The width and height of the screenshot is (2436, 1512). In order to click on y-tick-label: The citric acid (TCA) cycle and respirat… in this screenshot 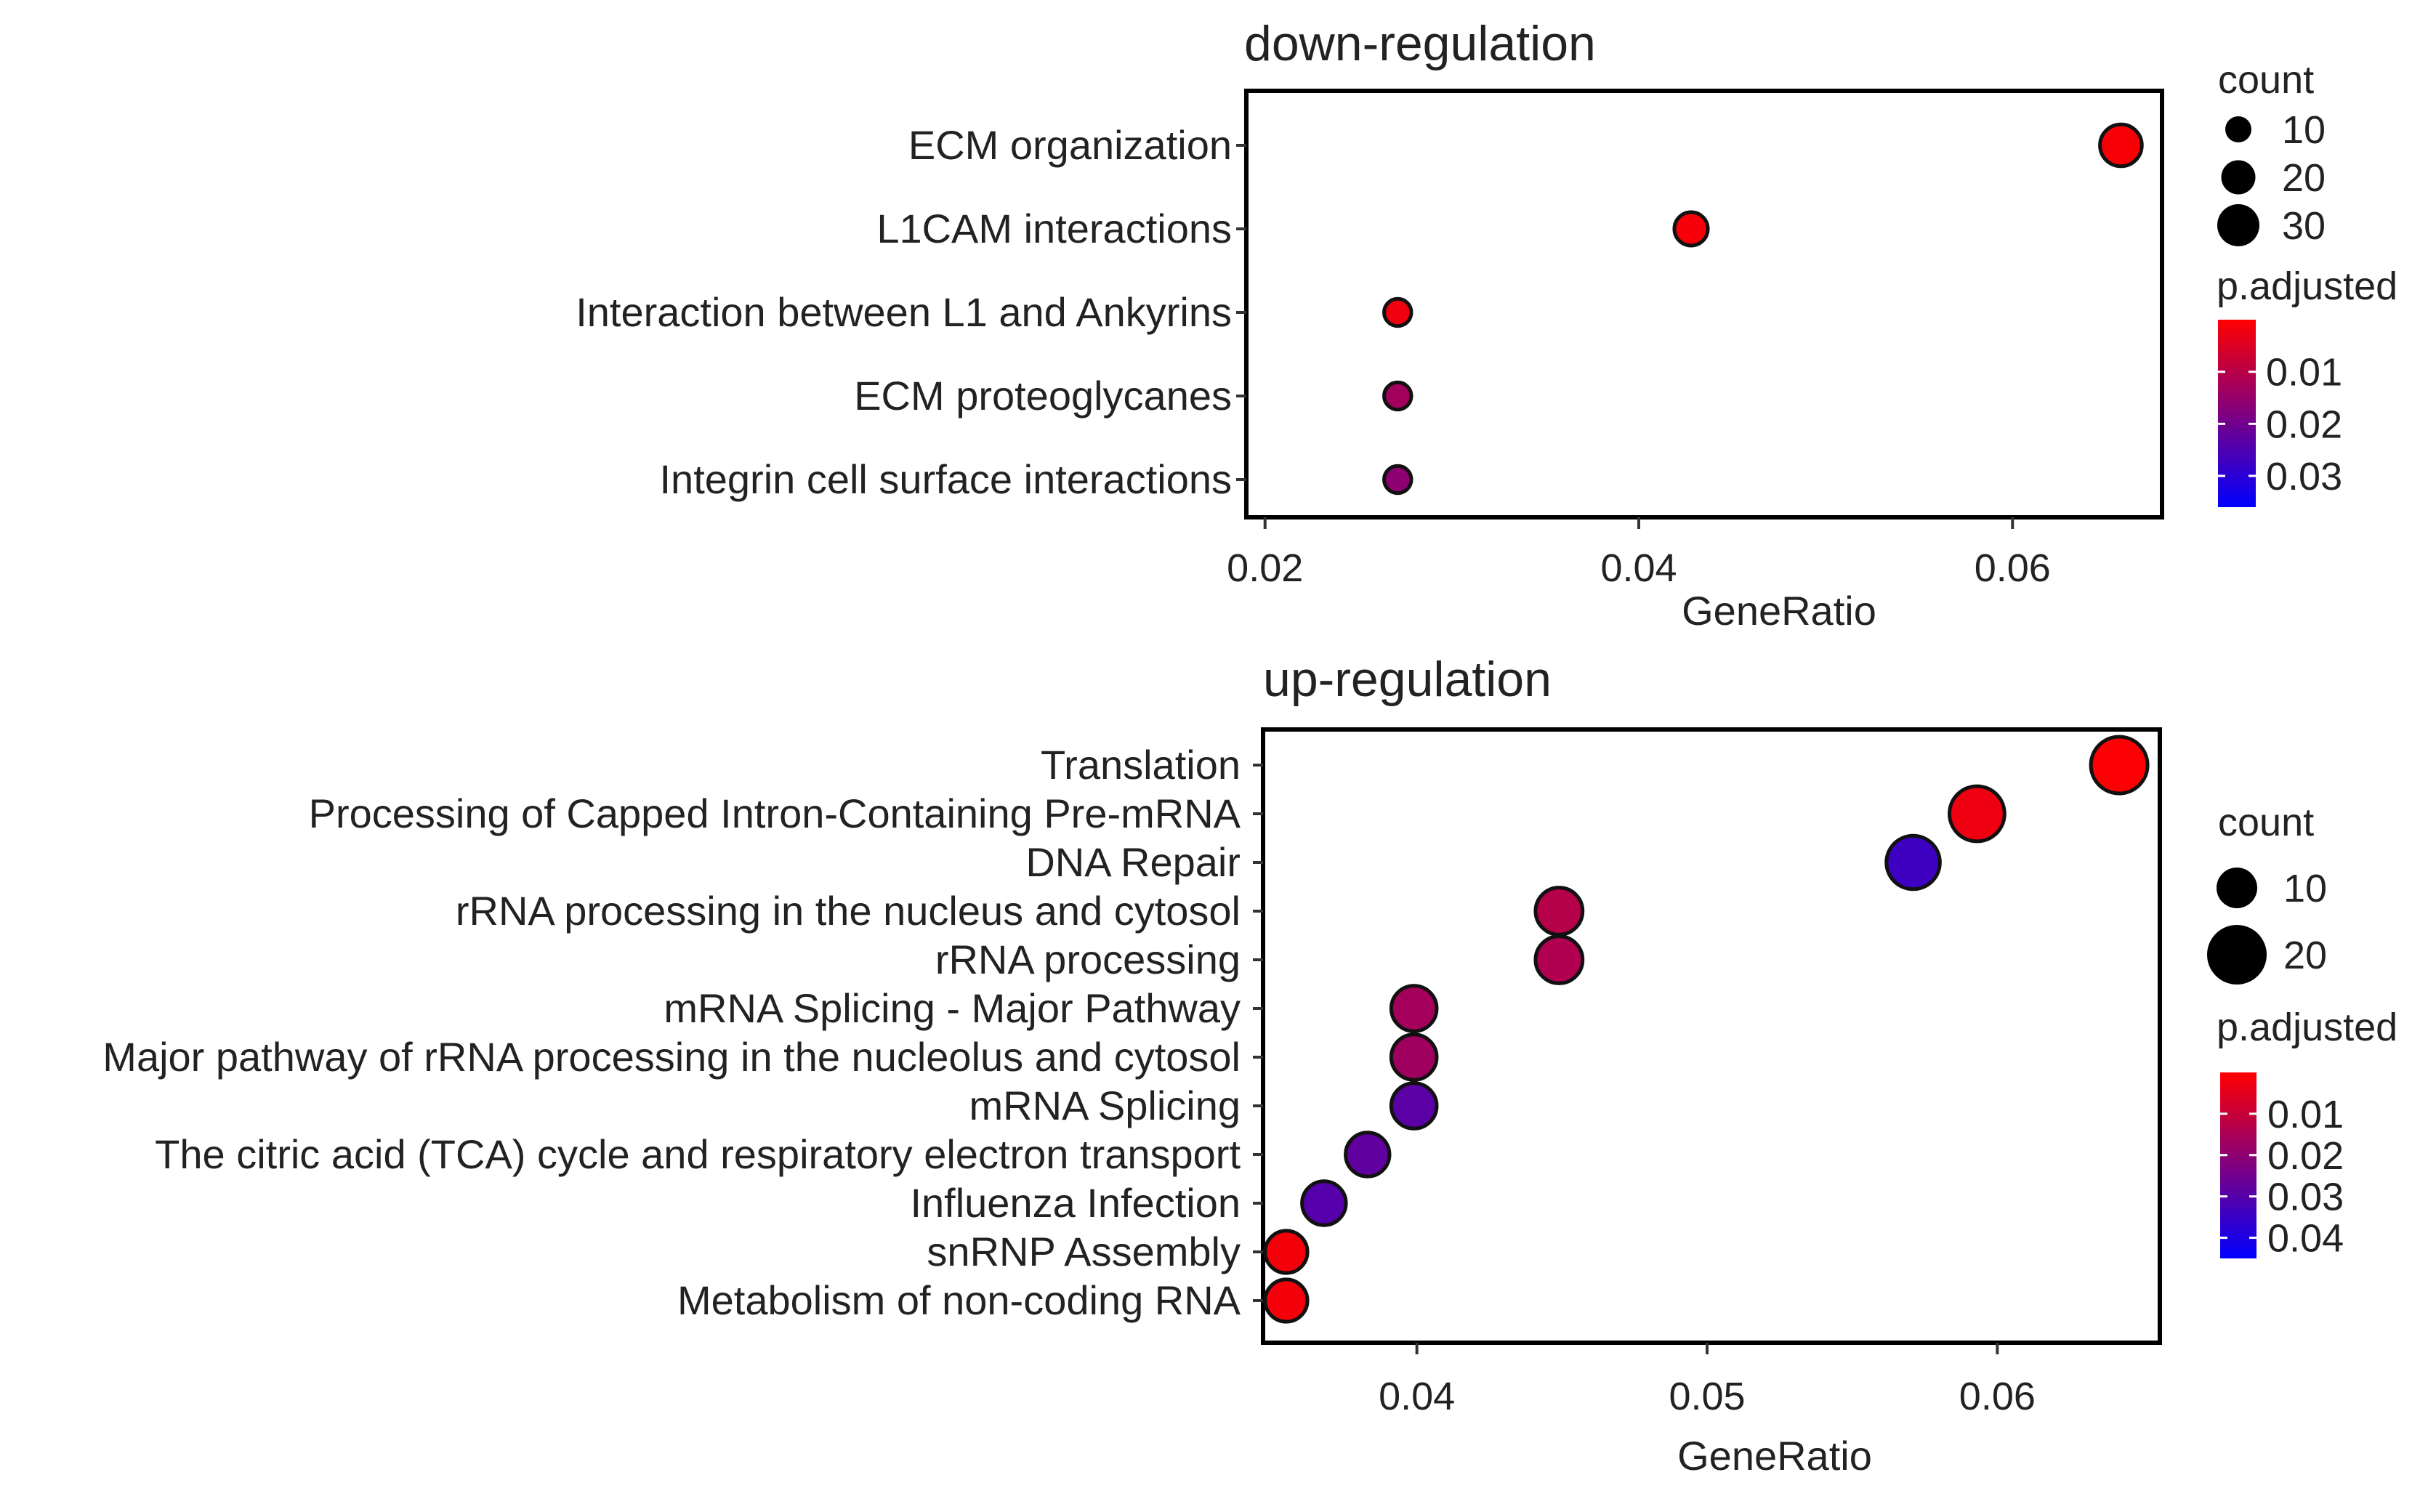, I will do `click(698, 1154)`.